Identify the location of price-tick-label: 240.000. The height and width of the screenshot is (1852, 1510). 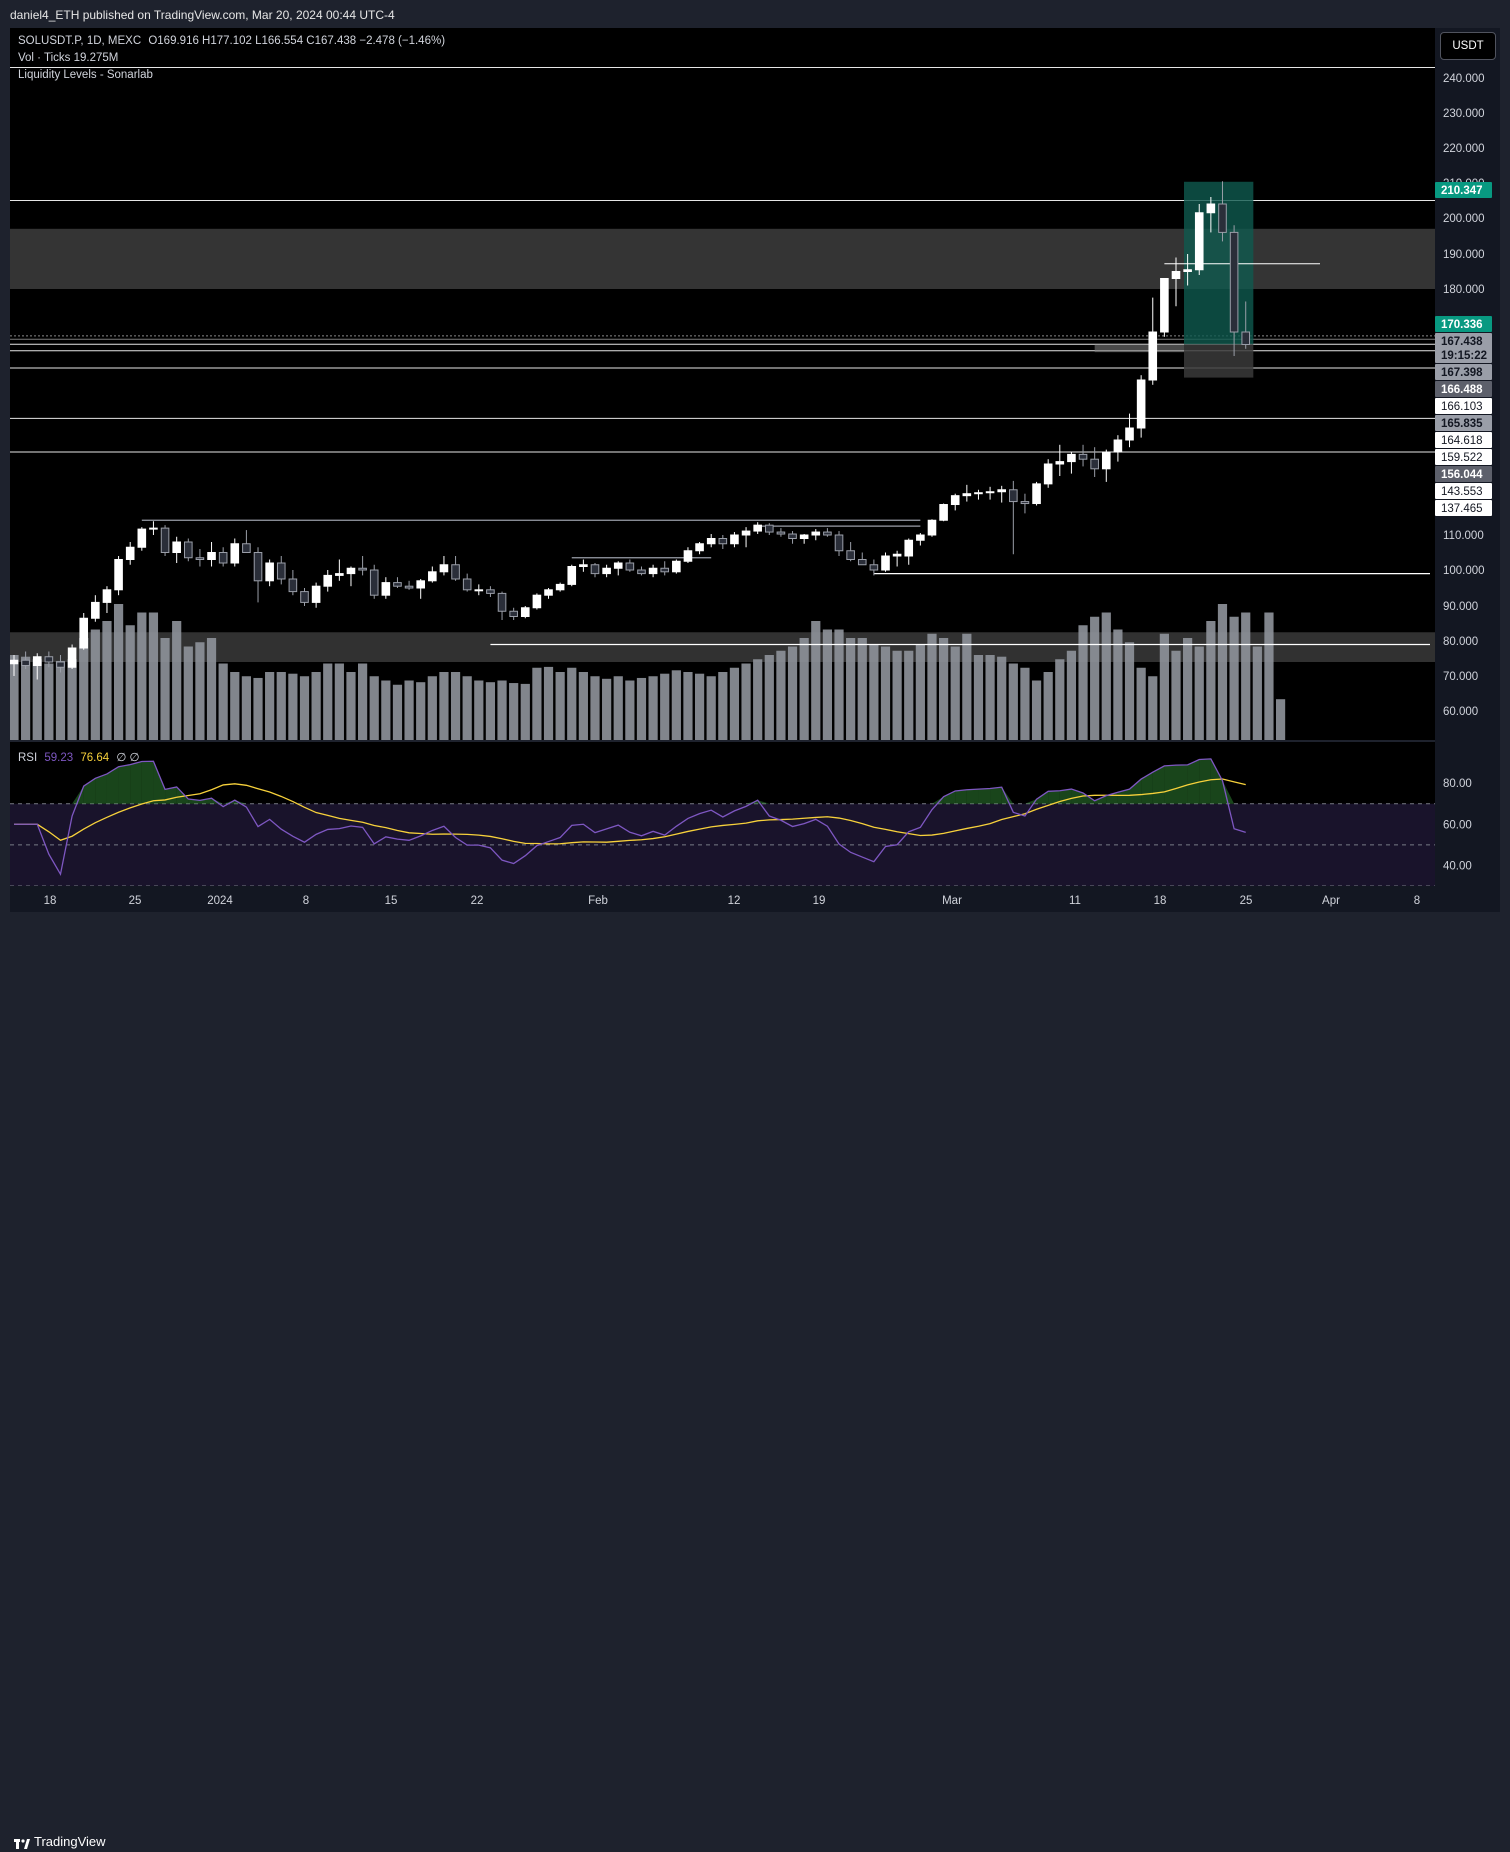
(1464, 79).